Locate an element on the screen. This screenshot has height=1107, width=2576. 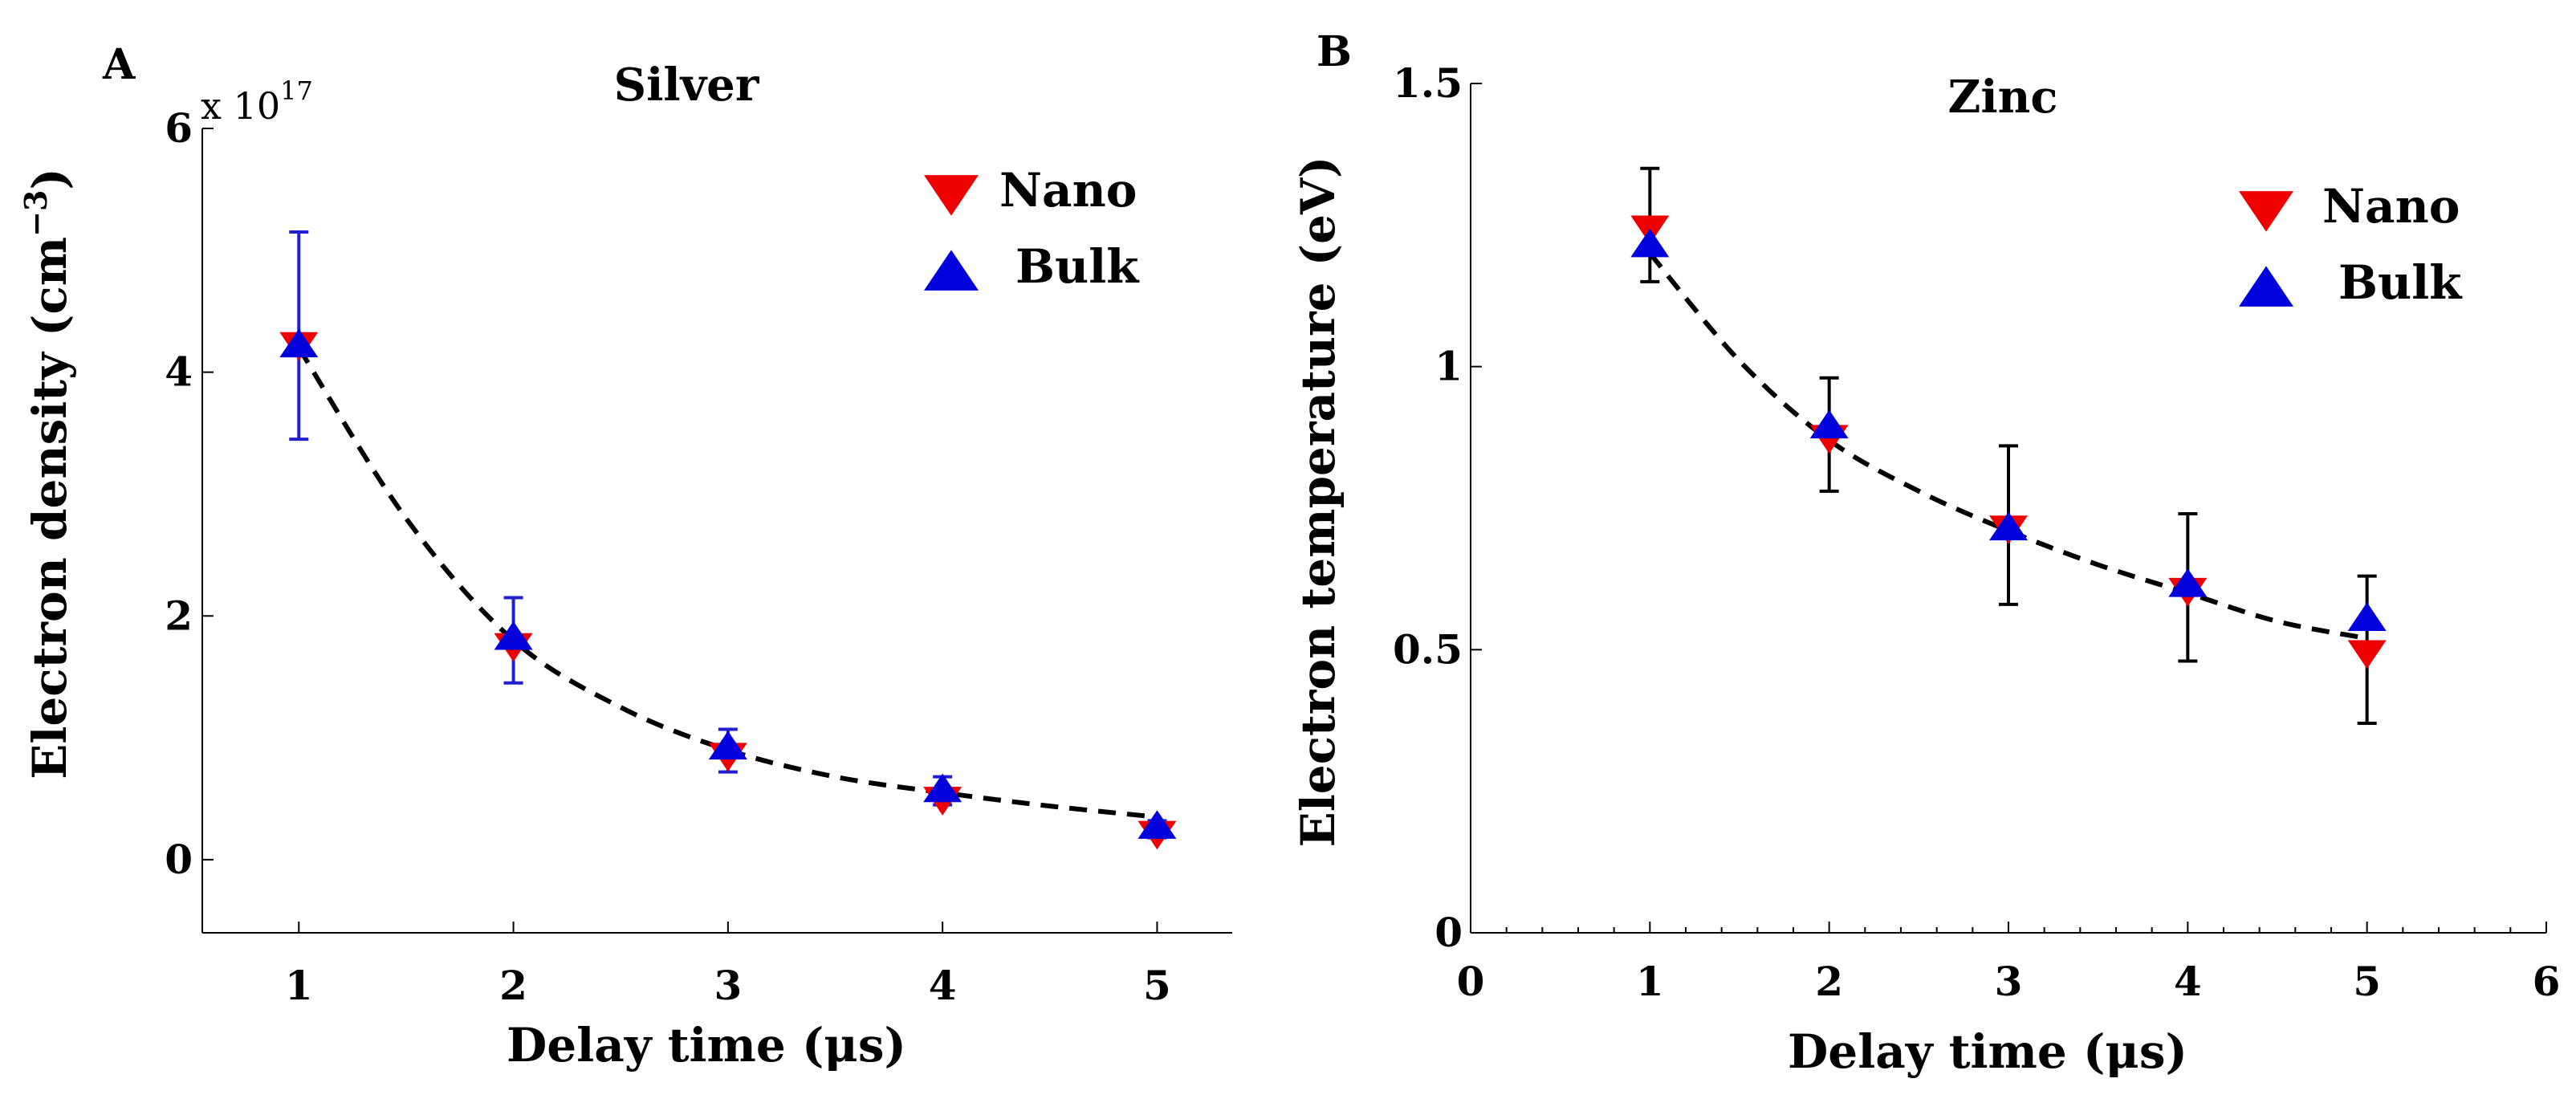
panel-b-legend-nano-marker is located at coordinates (2266, 212).